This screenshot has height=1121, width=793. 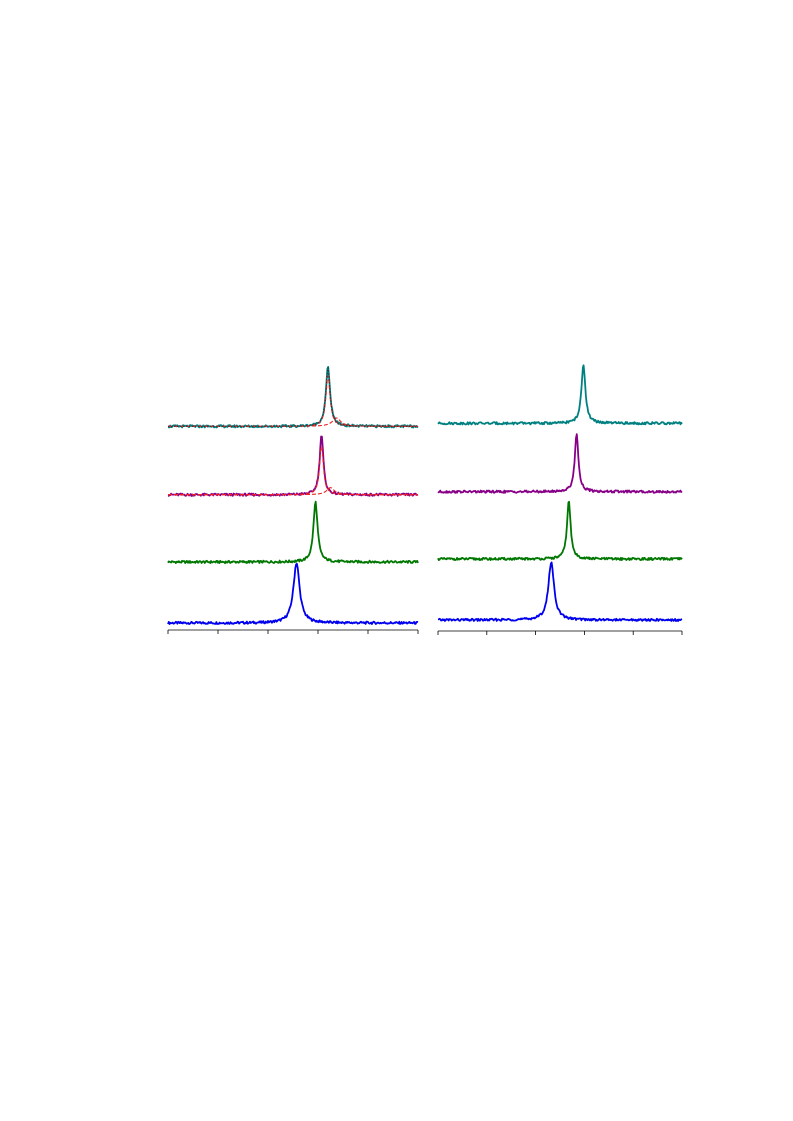 I want to click on right-panel, so click(x=560, y=499).